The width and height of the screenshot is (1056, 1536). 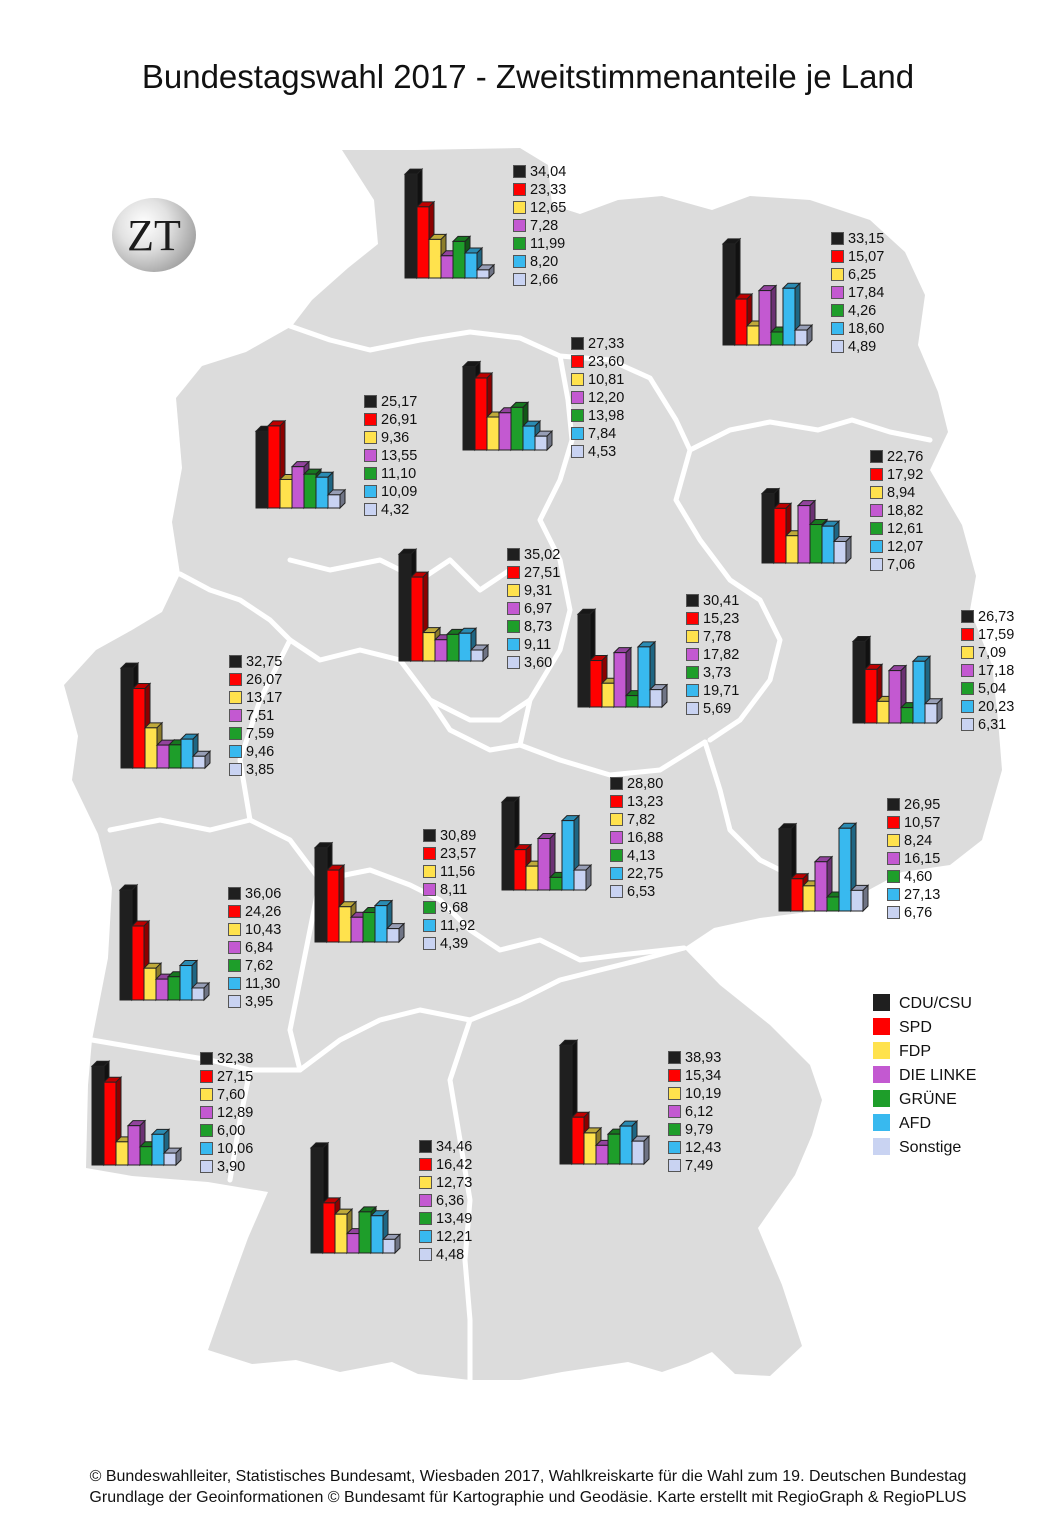 I want to click on value-label: 4,26, so click(x=862, y=311).